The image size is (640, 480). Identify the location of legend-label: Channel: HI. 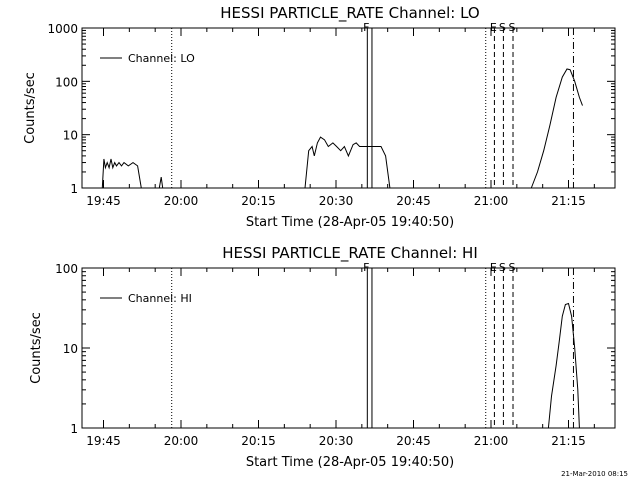
(160, 298).